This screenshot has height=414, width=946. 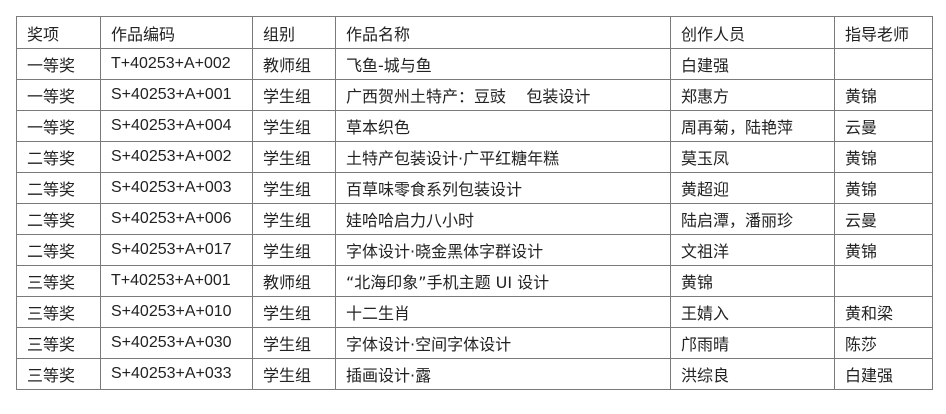 I want to click on cell-title: 字体设计·晓金黑体字群设计, so click(x=503, y=250).